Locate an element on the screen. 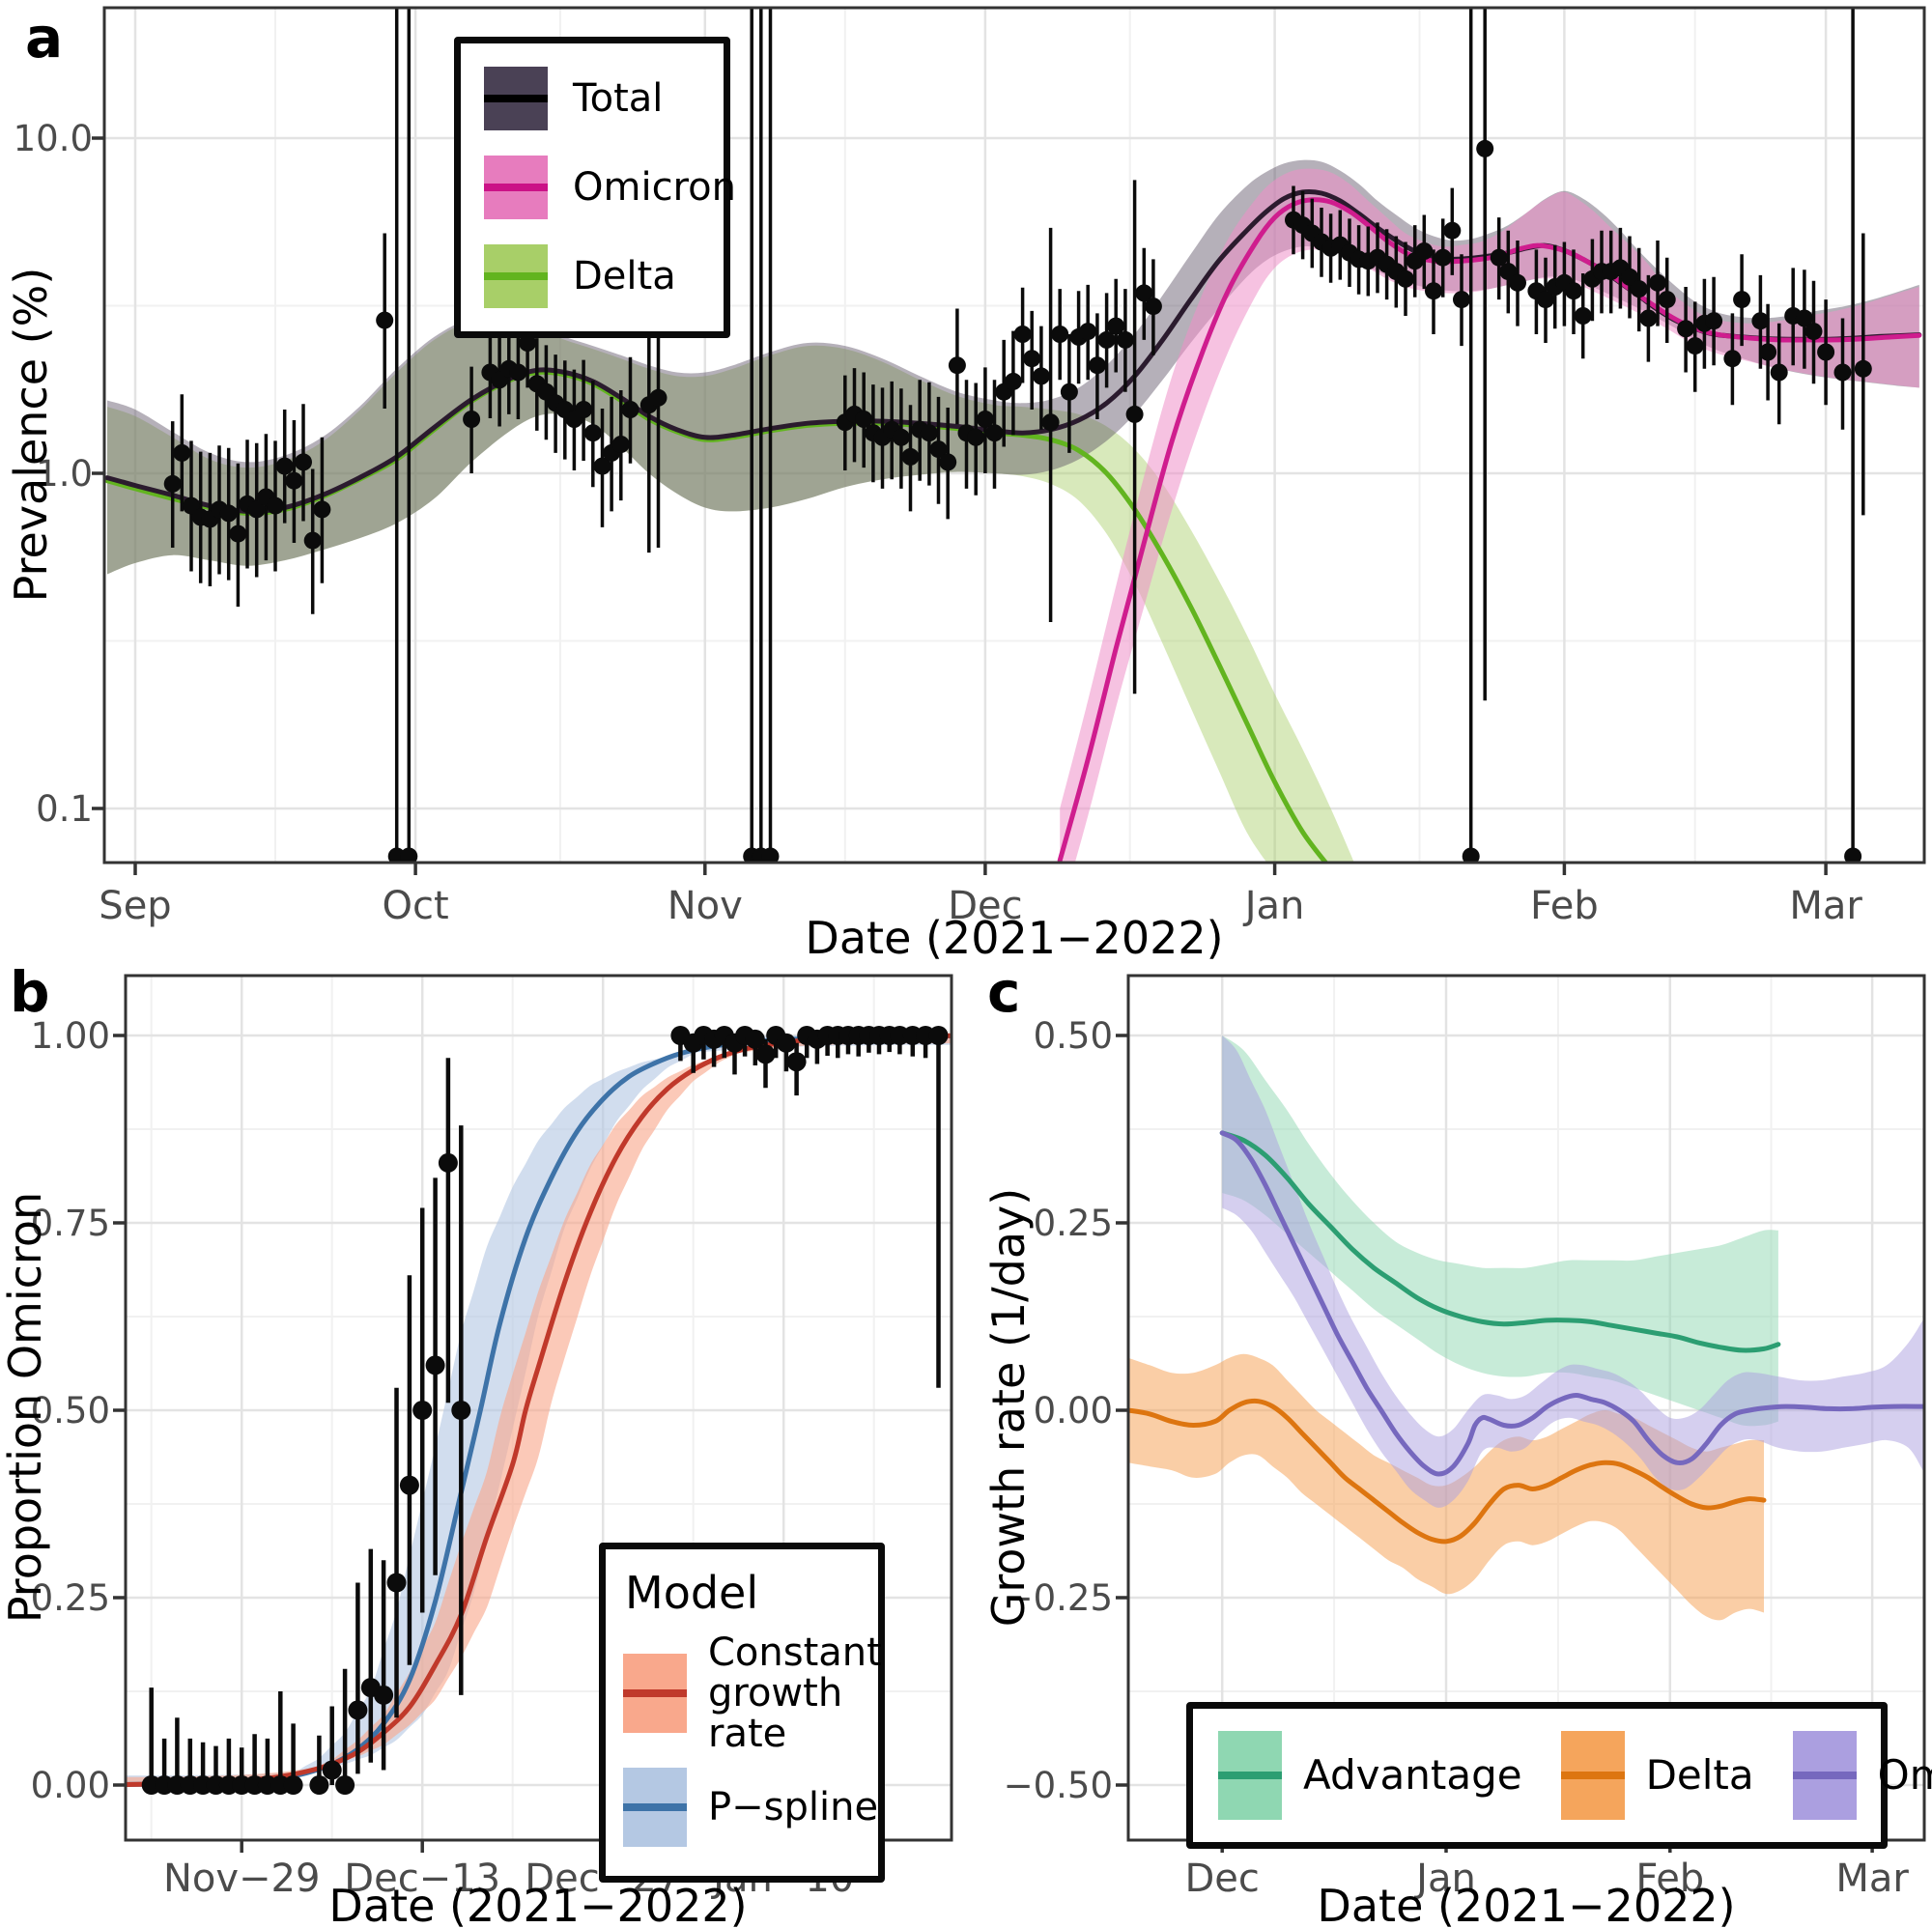 Image resolution: width=1932 pixels, height=1928 pixels. legend-label-delta: Delta is located at coordinates (624, 276).